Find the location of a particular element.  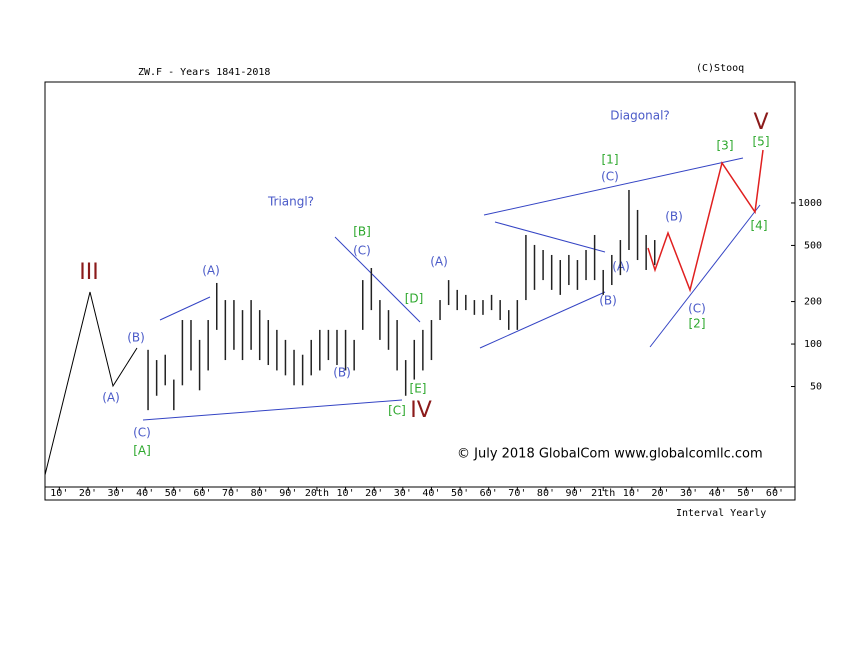

pattern-label: Diagonal? is located at coordinates (640, 116).